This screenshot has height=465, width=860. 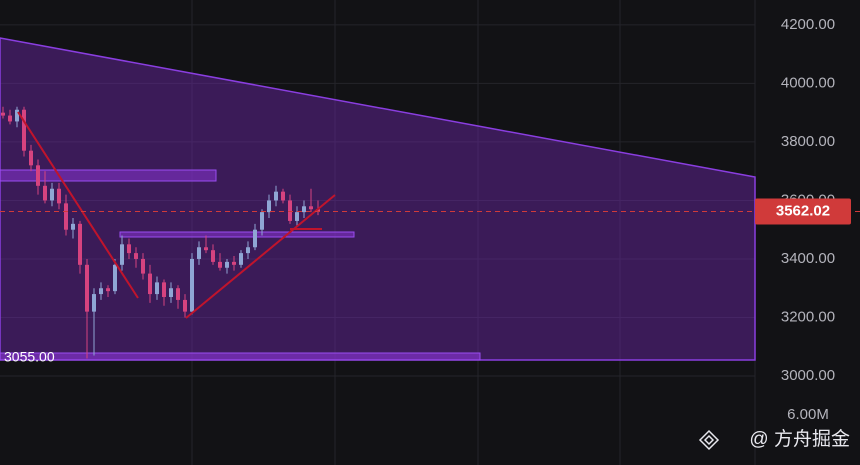 What do you see at coordinates (808, 414) in the screenshot?
I see `volume-label: 6.00M` at bounding box center [808, 414].